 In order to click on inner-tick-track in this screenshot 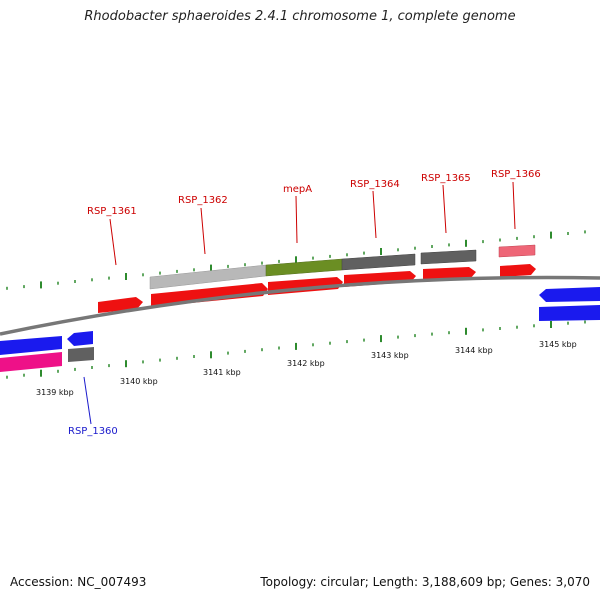, I will do `click(296, 349)`.